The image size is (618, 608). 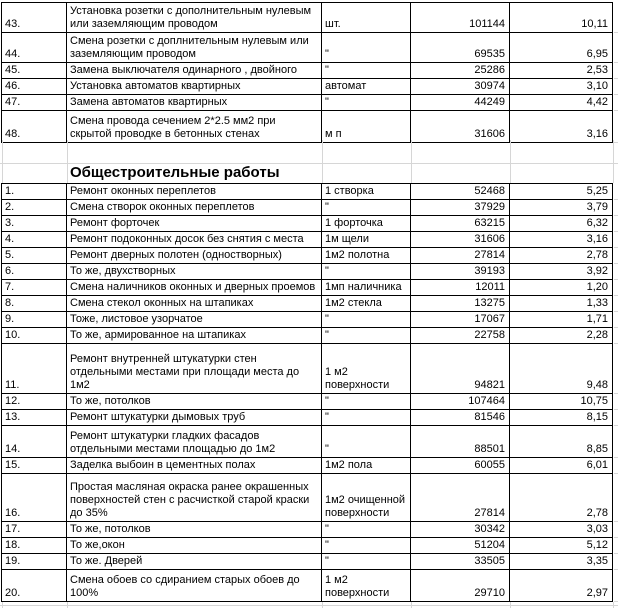 What do you see at coordinates (460, 17) in the screenshot?
I see `value-cell: 101144` at bounding box center [460, 17].